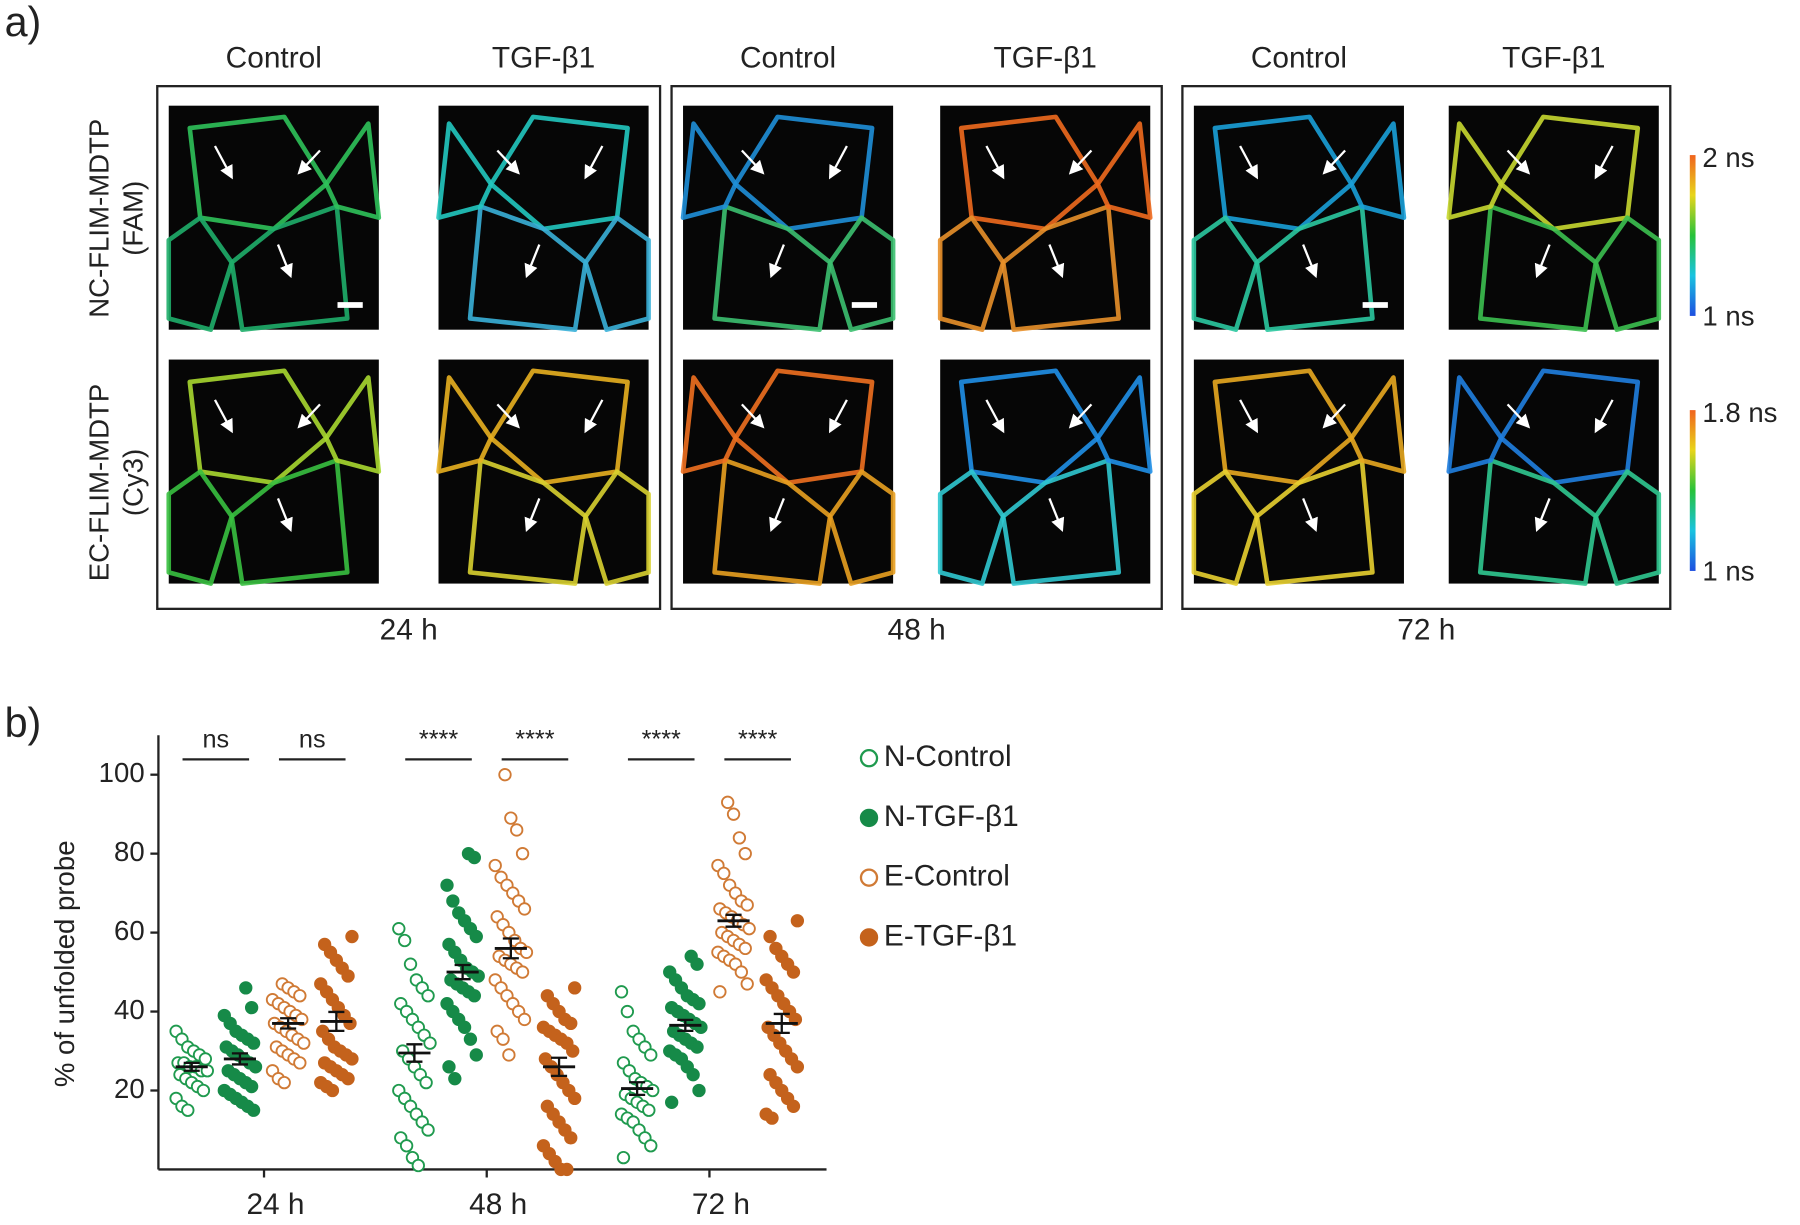 The height and width of the screenshot is (1225, 1800). I want to click on panel-label: b), so click(23, 723).